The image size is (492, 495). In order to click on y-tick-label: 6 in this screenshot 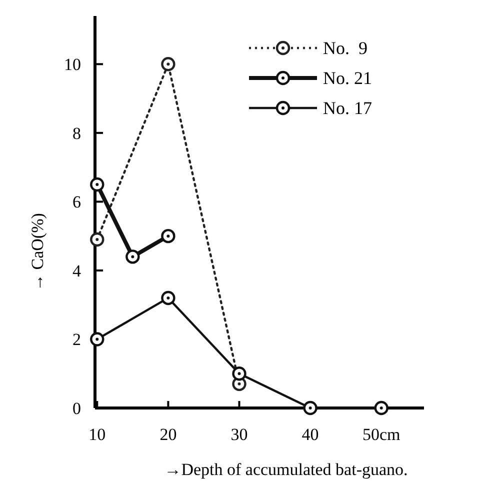, I will do `click(76, 202)`.